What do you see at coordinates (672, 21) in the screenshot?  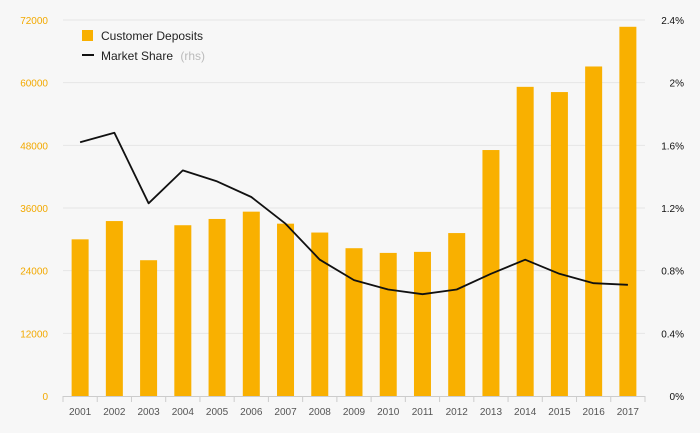 I see `right-tick-label: 2.4%` at bounding box center [672, 21].